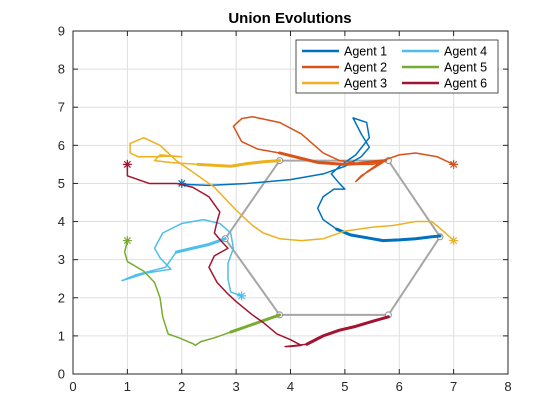 Image resolution: width=560 pixels, height=420 pixels. What do you see at coordinates (61, 374) in the screenshot?
I see `y-tick-label: 0` at bounding box center [61, 374].